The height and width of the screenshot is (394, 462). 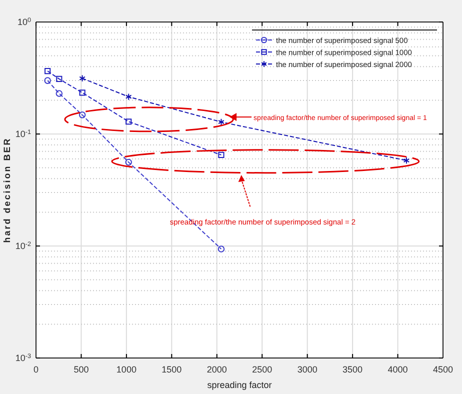 What do you see at coordinates (24, 21) in the screenshot?
I see `y-tick-label: 10$^{0}$` at bounding box center [24, 21].